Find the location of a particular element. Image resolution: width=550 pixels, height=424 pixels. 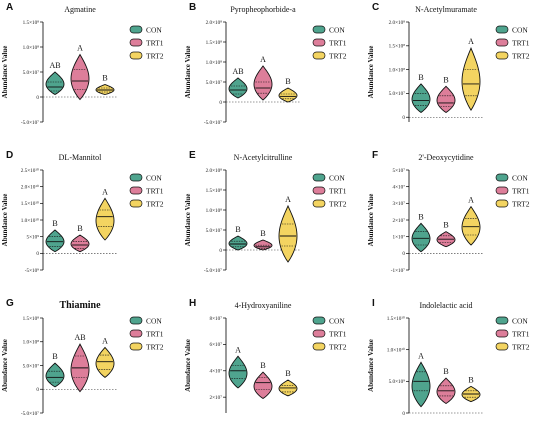

y-tick-label: 4×10⁷ is located at coordinates (215, 372).